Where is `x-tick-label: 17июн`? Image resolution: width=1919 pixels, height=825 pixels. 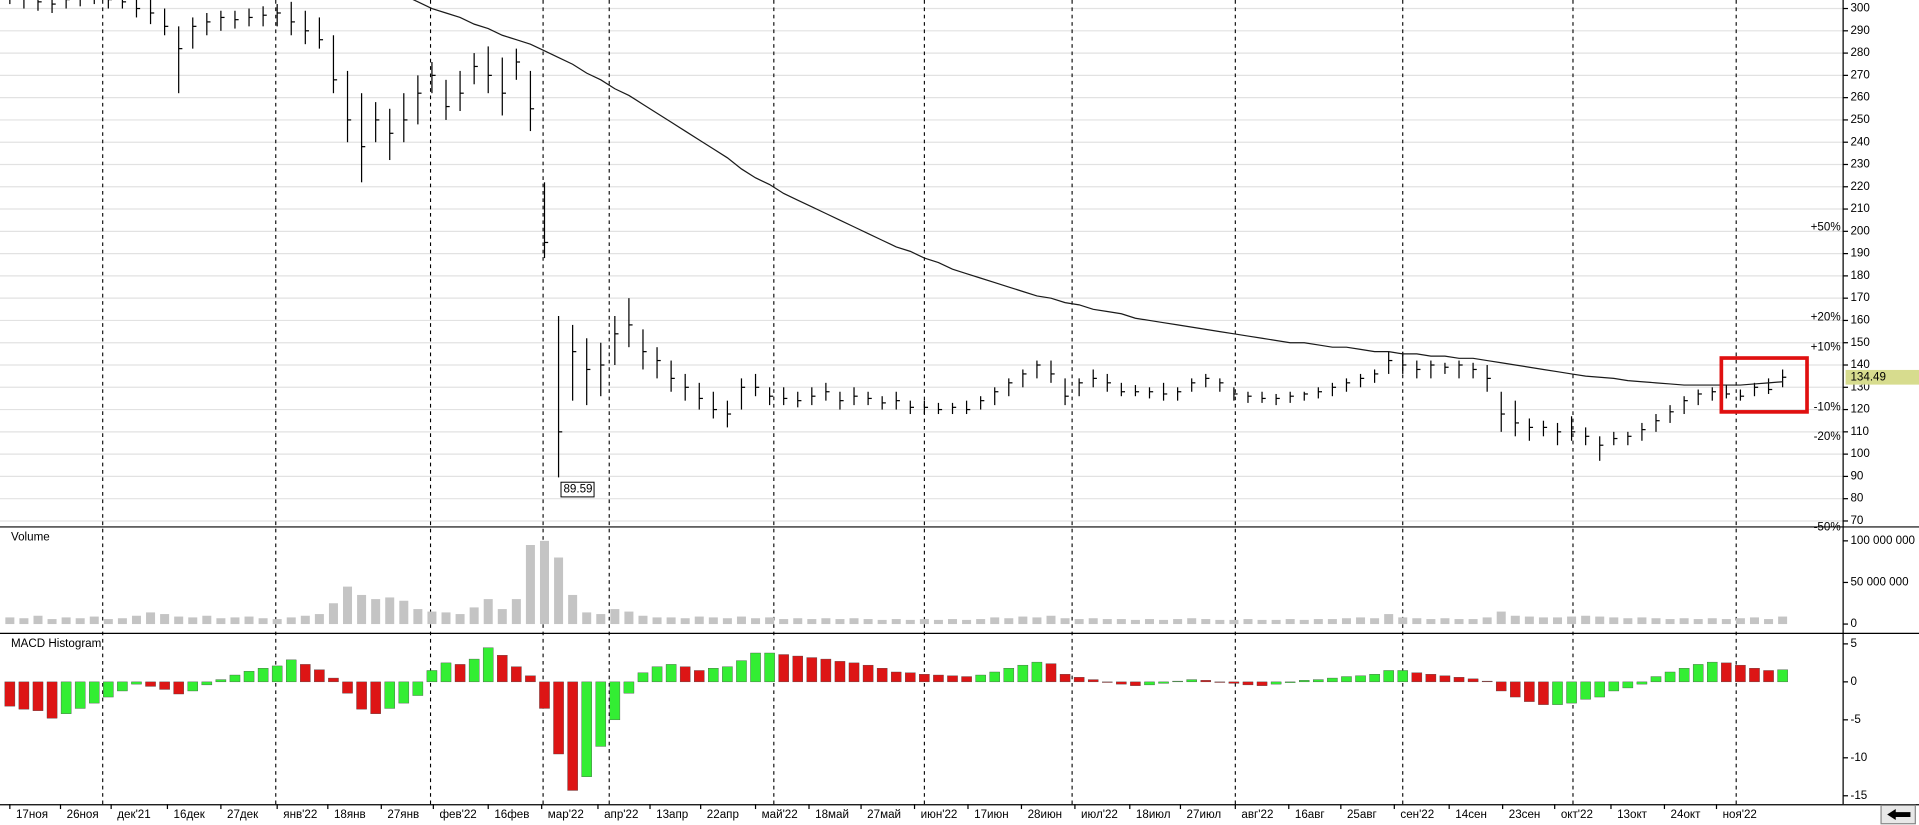
x-tick-label: 17июн is located at coordinates (991, 814).